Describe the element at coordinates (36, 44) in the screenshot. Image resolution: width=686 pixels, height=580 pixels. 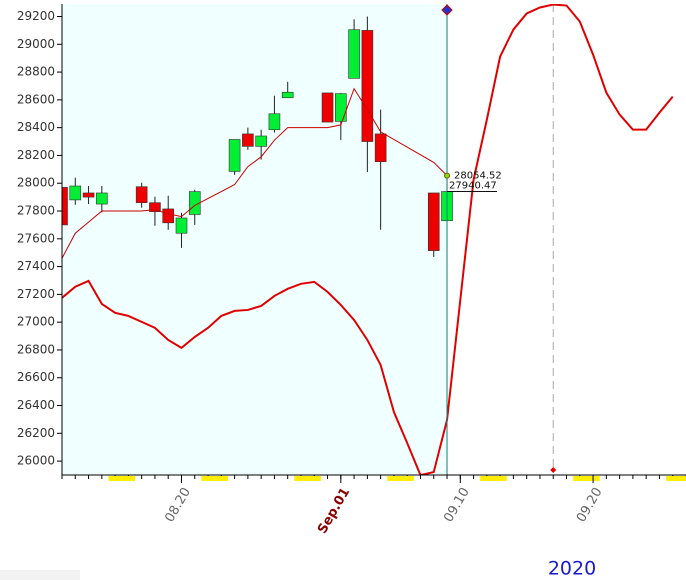
I see `y-tick-label: 29000` at that location.